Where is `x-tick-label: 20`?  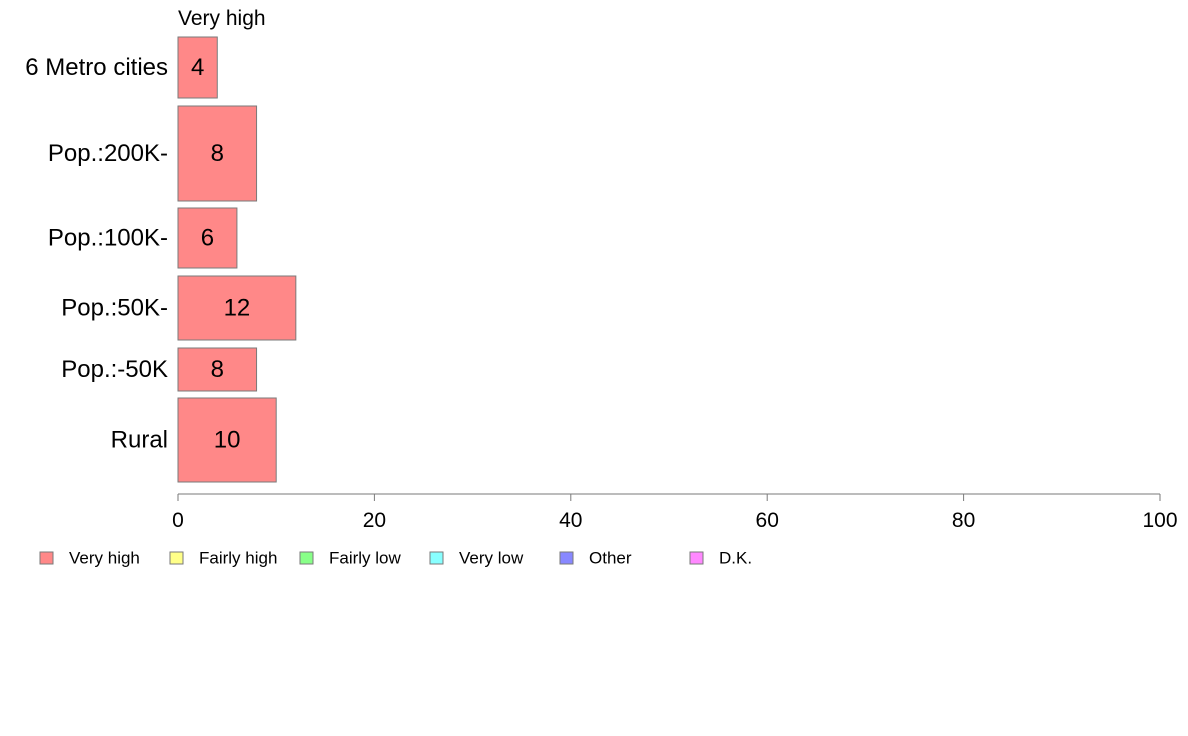
x-tick-label: 20 is located at coordinates (374, 520).